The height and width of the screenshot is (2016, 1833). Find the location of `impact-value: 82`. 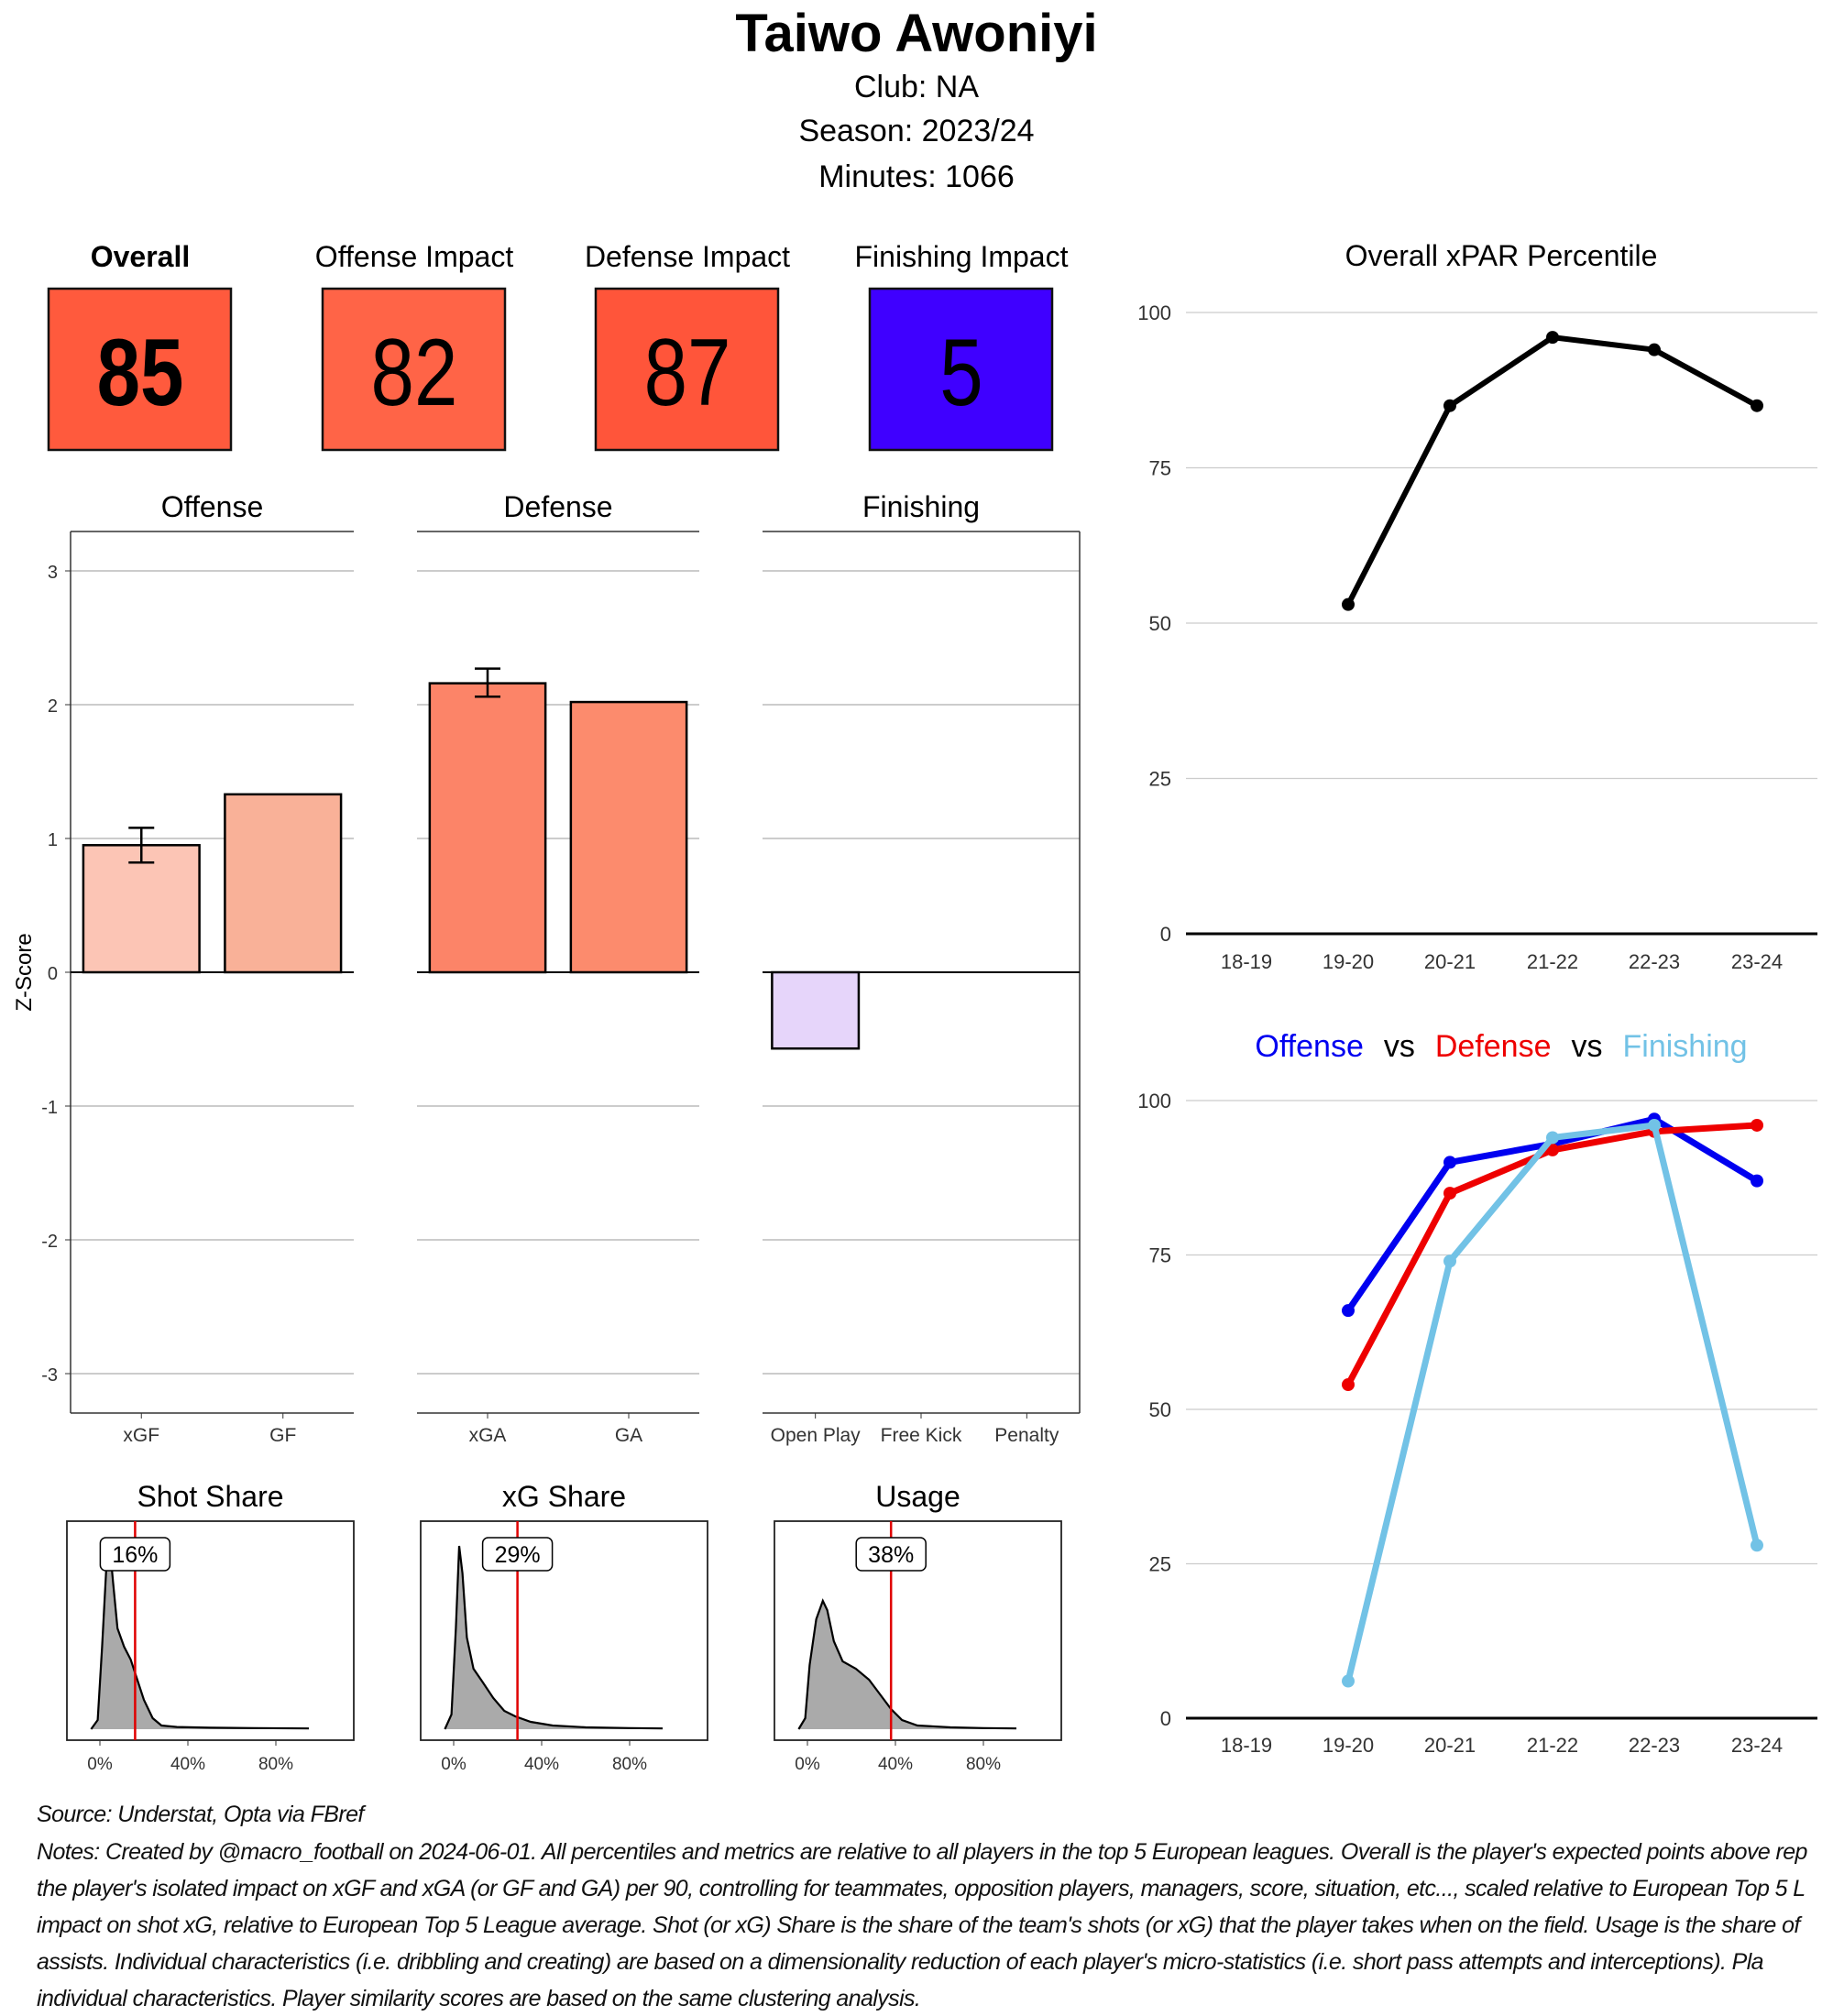

impact-value: 82 is located at coordinates (414, 373).